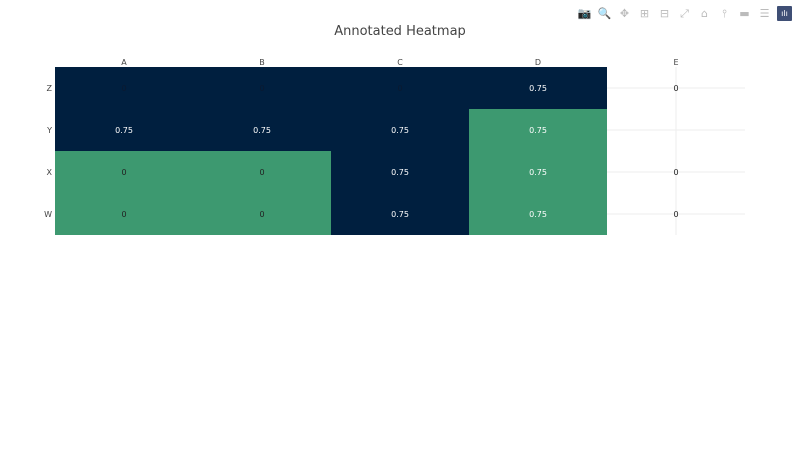 The width and height of the screenshot is (800, 450). I want to click on zoom-out-icon: ⊟, so click(664, 13).